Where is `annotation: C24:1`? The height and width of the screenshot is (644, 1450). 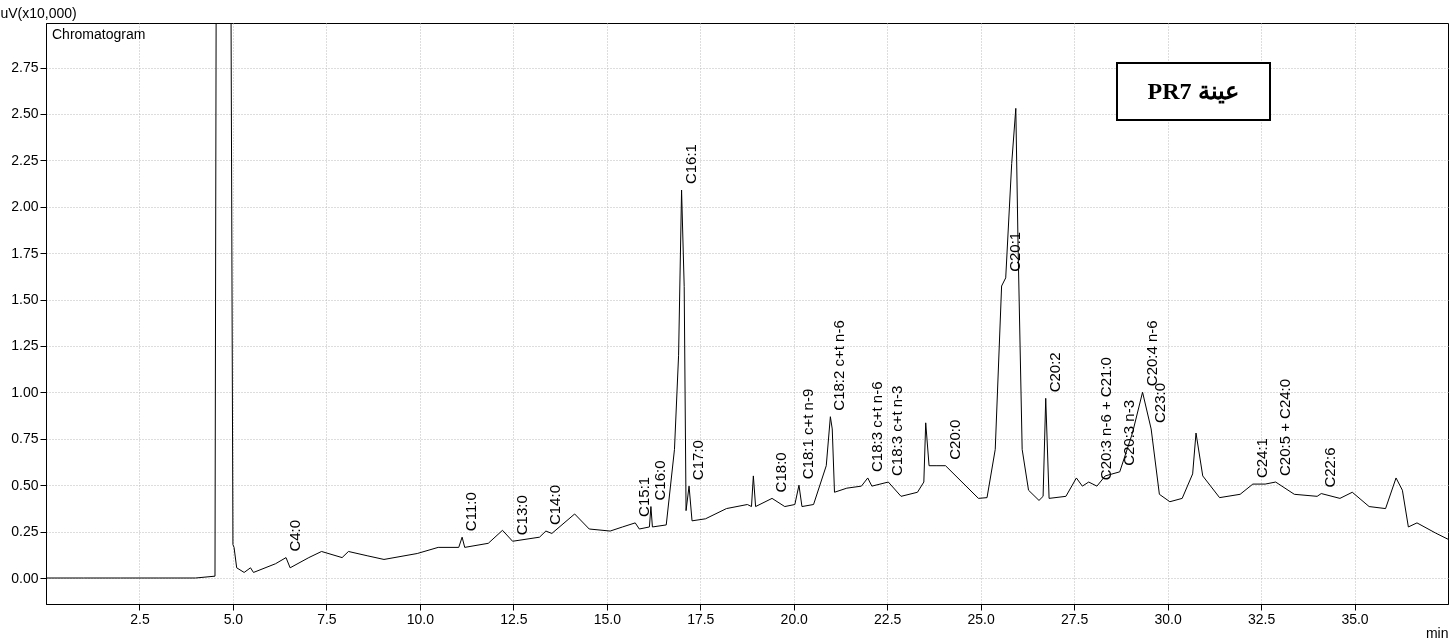 annotation: C24:1 is located at coordinates (1261, 458).